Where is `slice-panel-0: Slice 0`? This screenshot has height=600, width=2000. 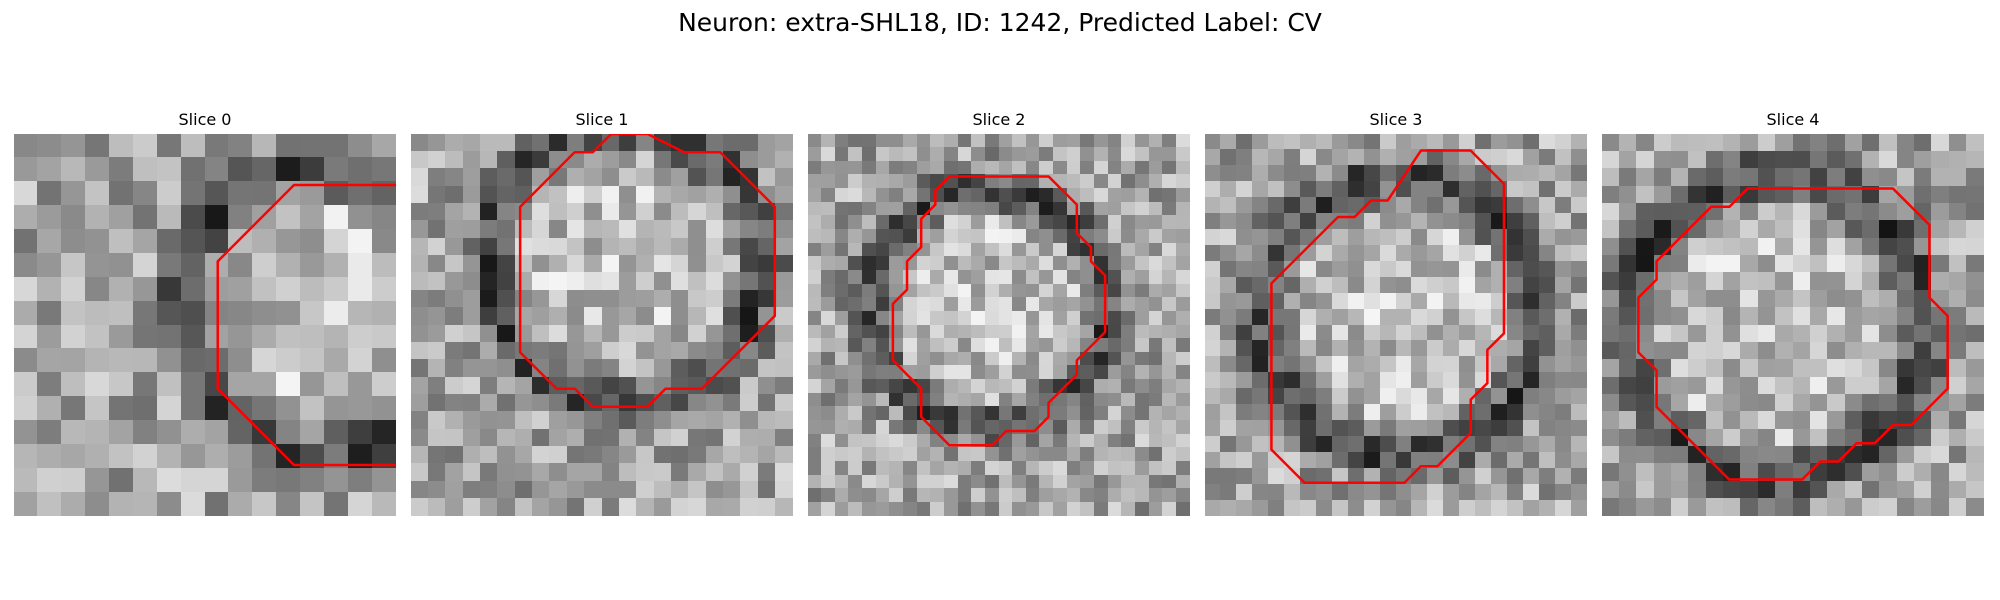
slice-panel-0: Slice 0 is located at coordinates (205, 312).